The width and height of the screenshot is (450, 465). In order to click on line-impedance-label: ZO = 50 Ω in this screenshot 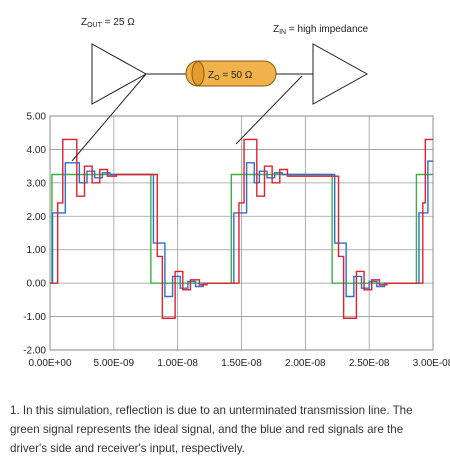, I will do `click(230, 76)`.